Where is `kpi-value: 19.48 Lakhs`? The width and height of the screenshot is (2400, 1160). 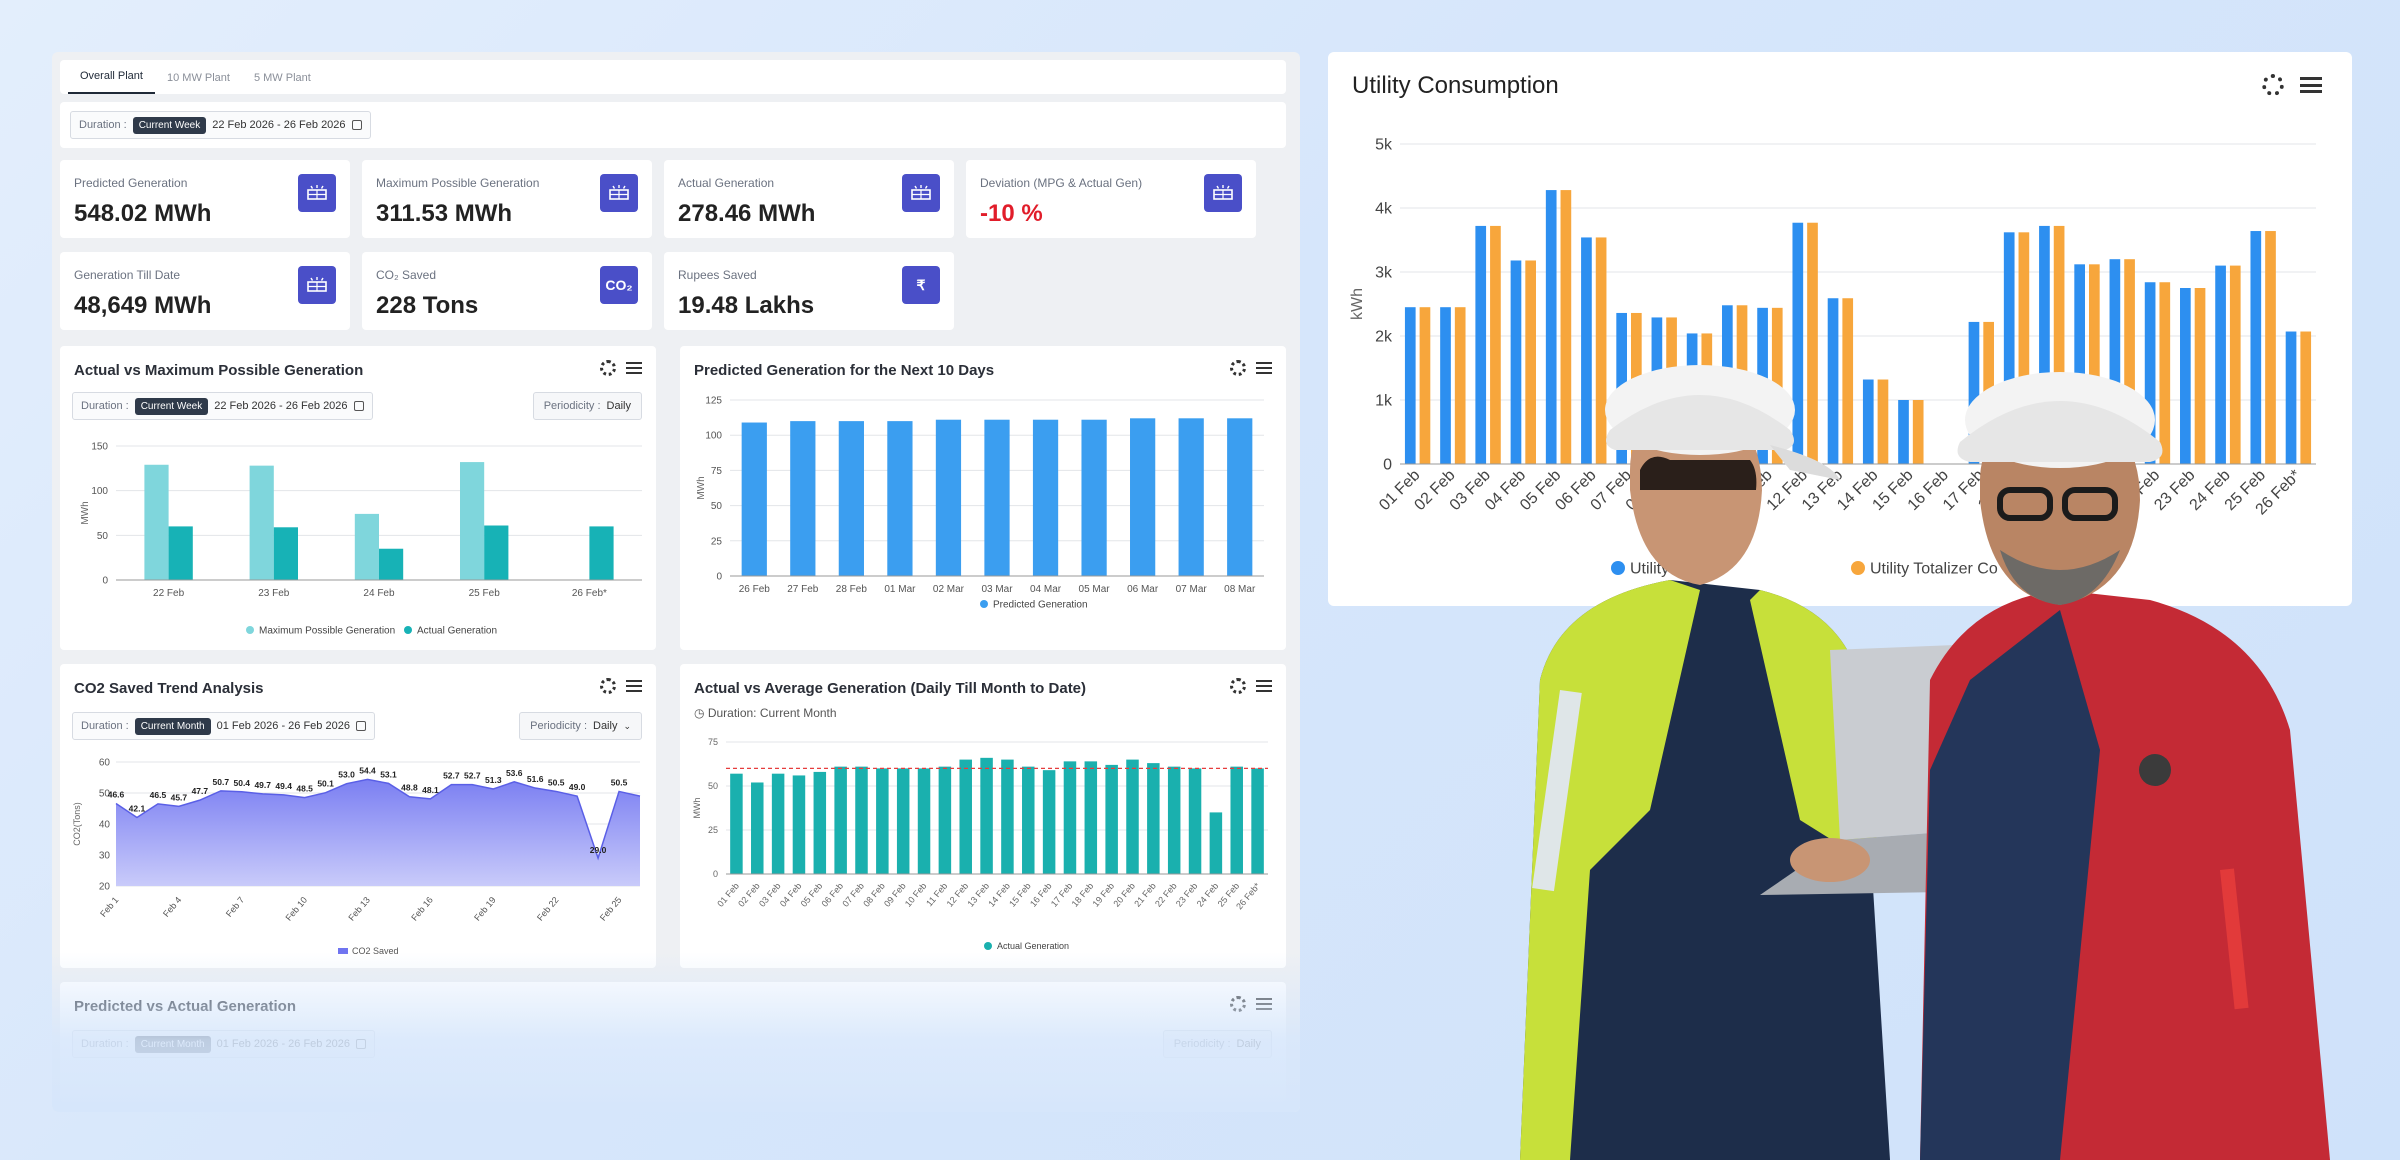 kpi-value: 19.48 Lakhs is located at coordinates (746, 305).